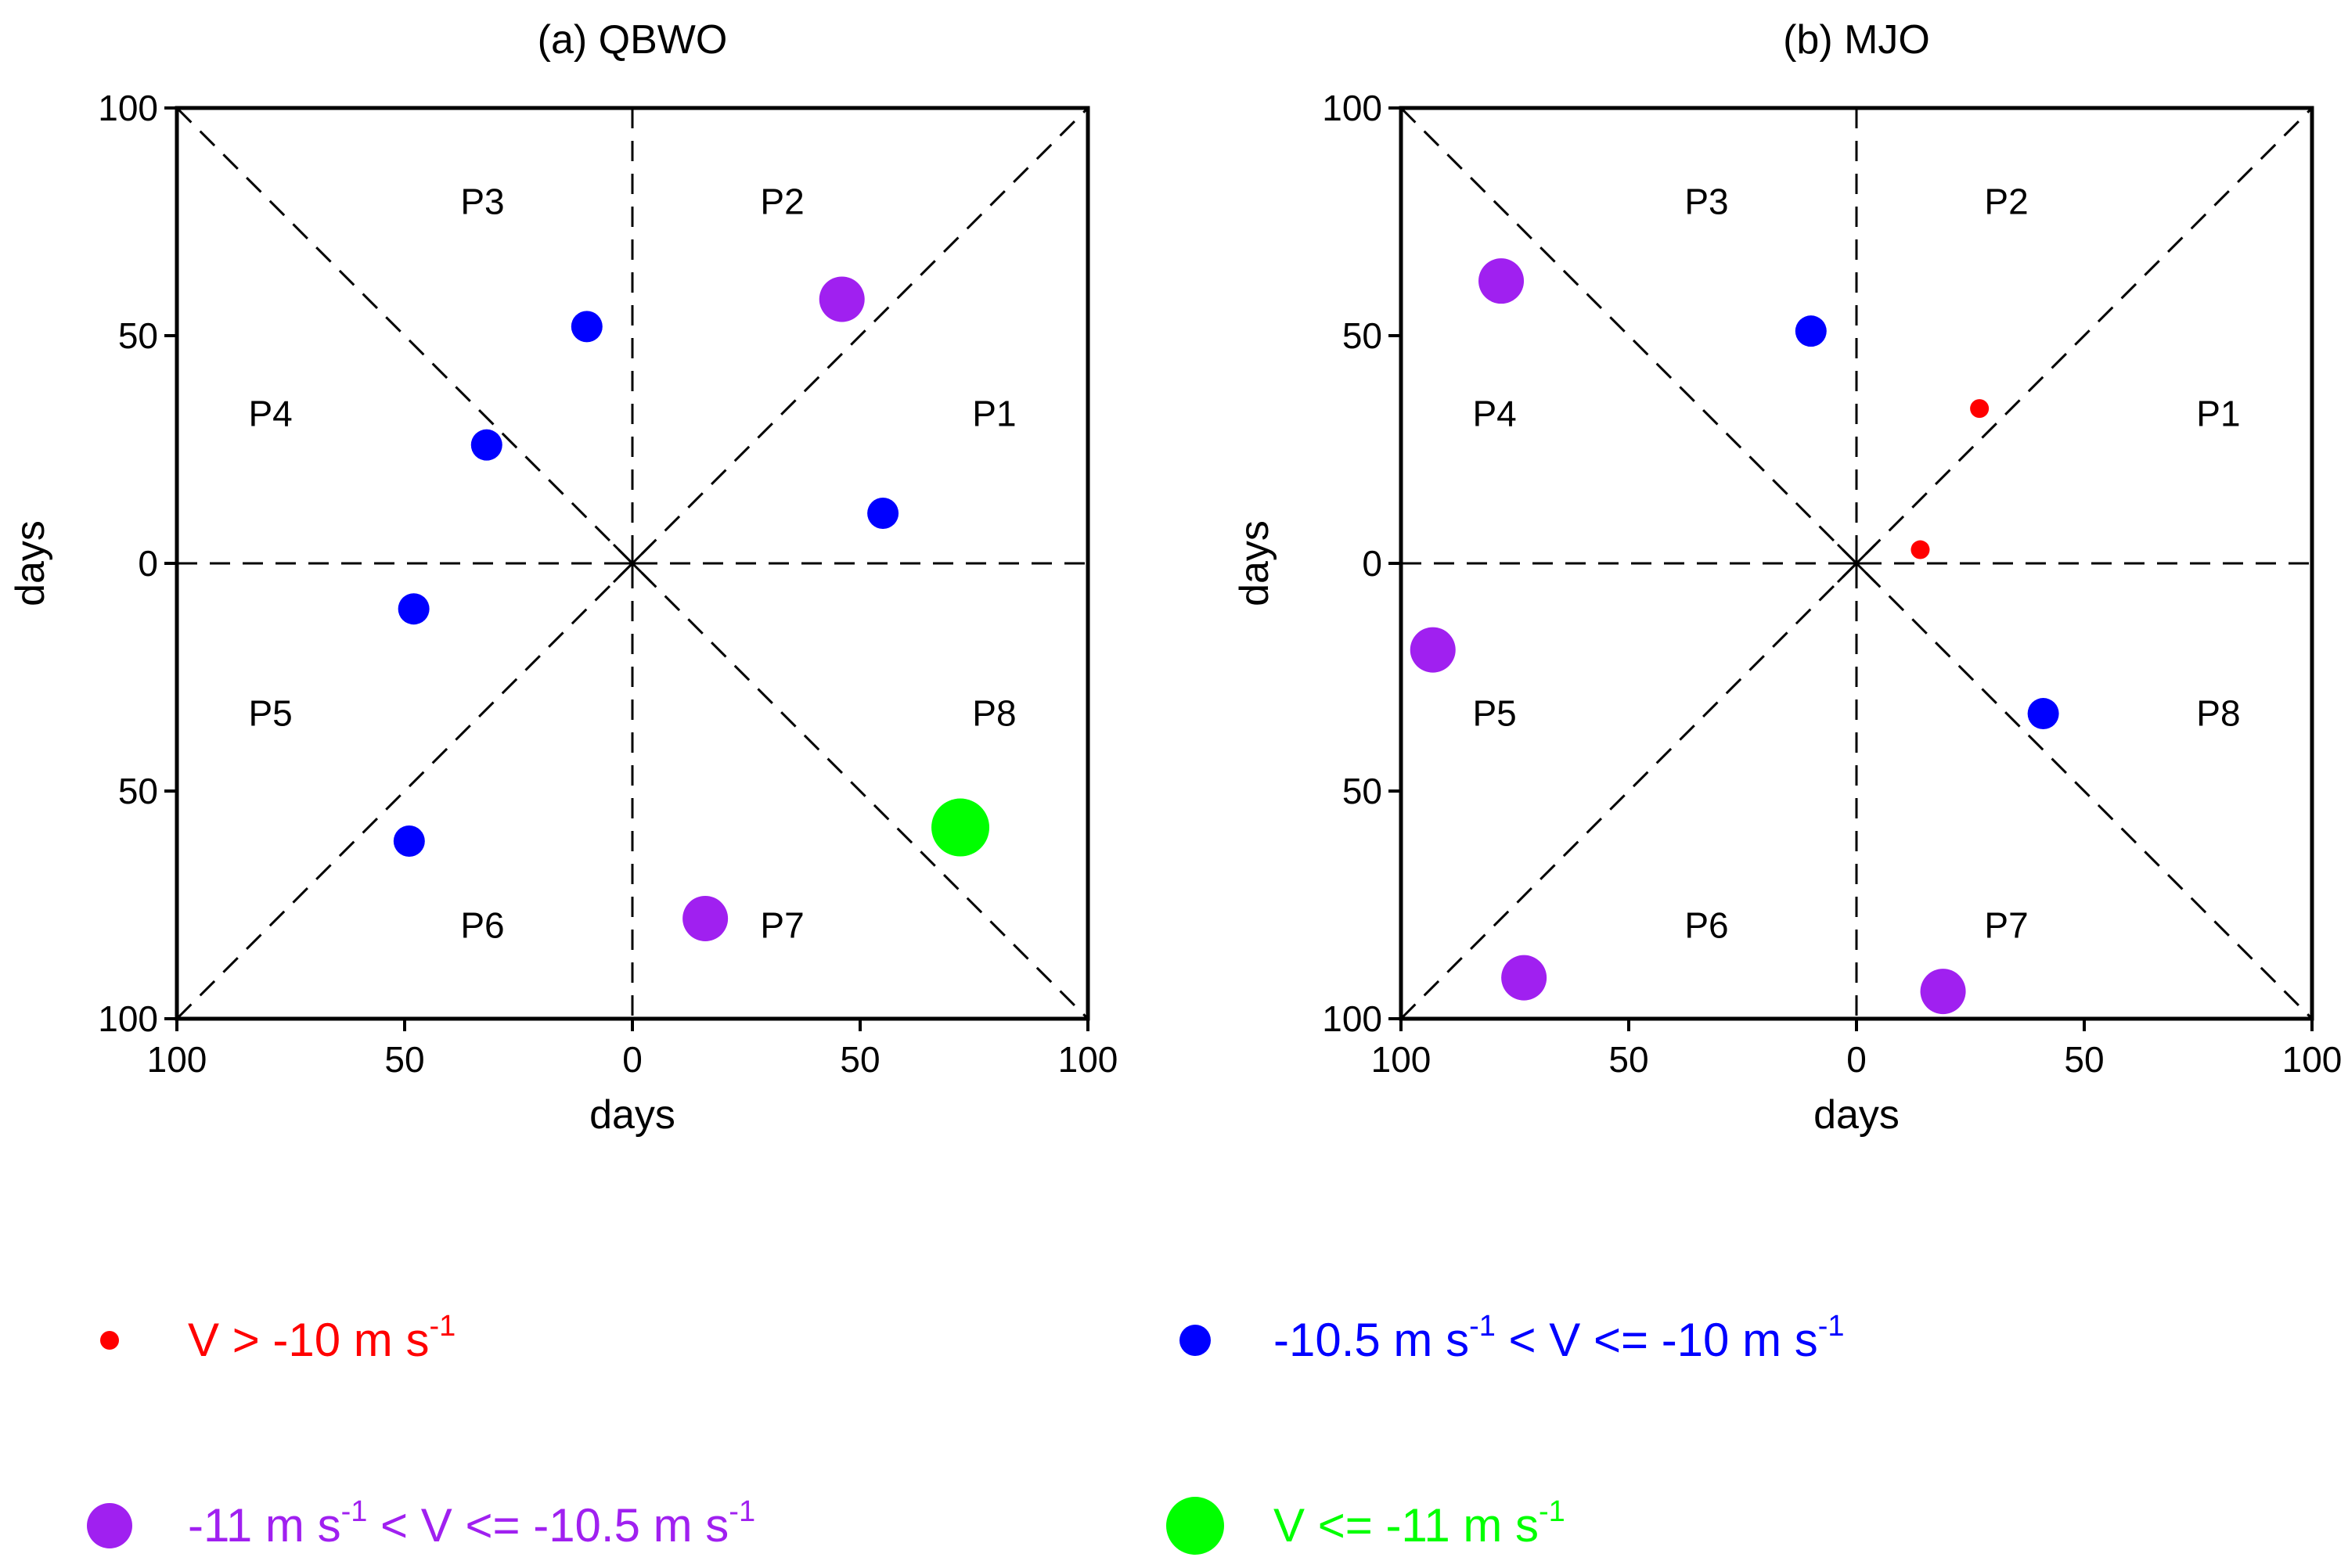 This screenshot has height=1568, width=2348. I want to click on chart-title-qbwo: (a) QBWO, so click(633, 40).